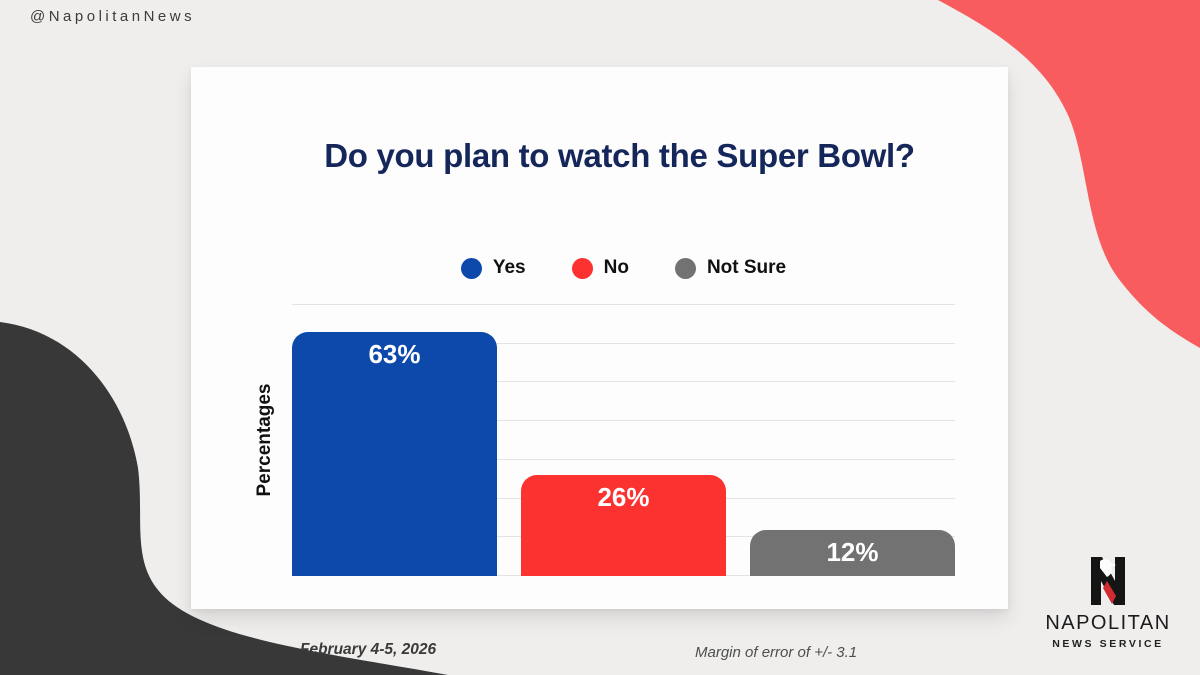  I want to click on legend-label-no: No, so click(616, 267).